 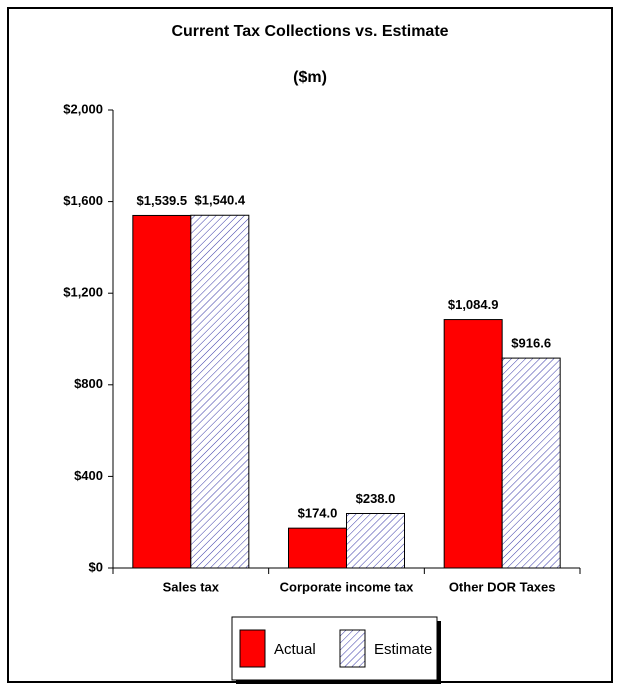 I want to click on value-label: $1,539.5, so click(x=162, y=200).